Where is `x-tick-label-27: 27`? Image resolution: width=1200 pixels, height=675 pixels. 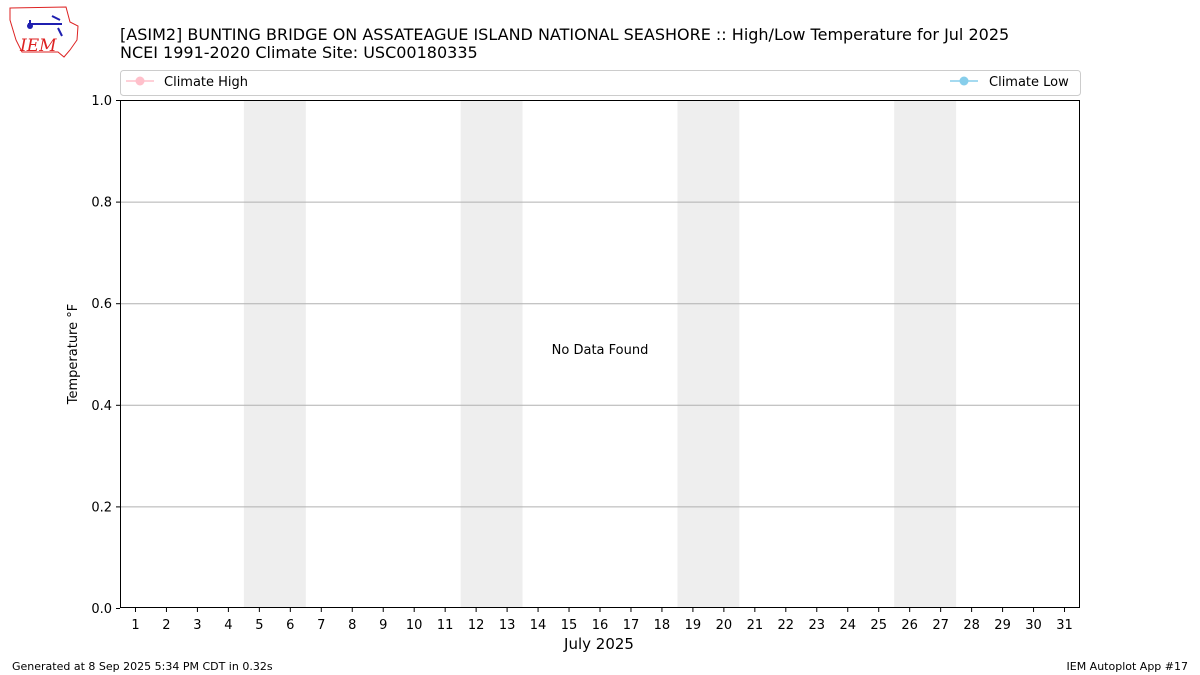
x-tick-label-27: 27 is located at coordinates (940, 625).